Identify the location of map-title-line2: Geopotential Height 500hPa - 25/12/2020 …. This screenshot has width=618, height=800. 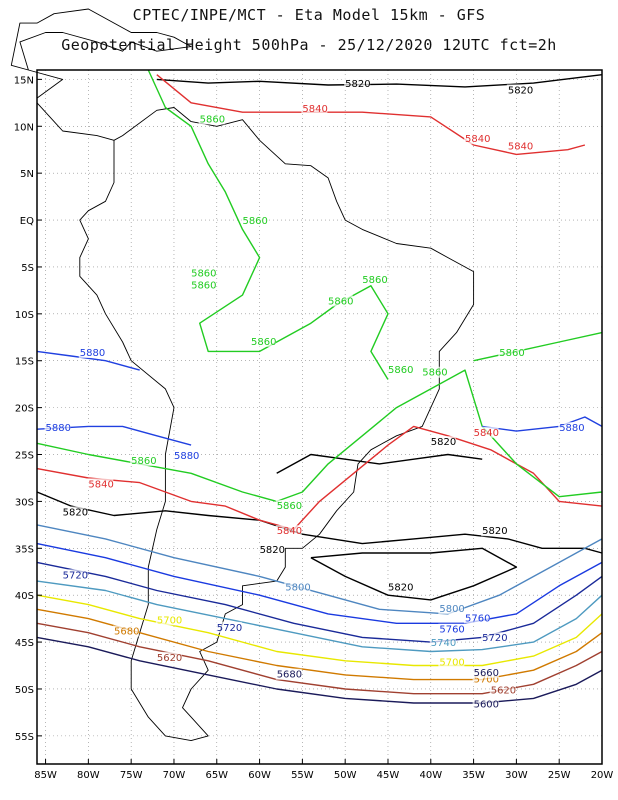
(309, 45).